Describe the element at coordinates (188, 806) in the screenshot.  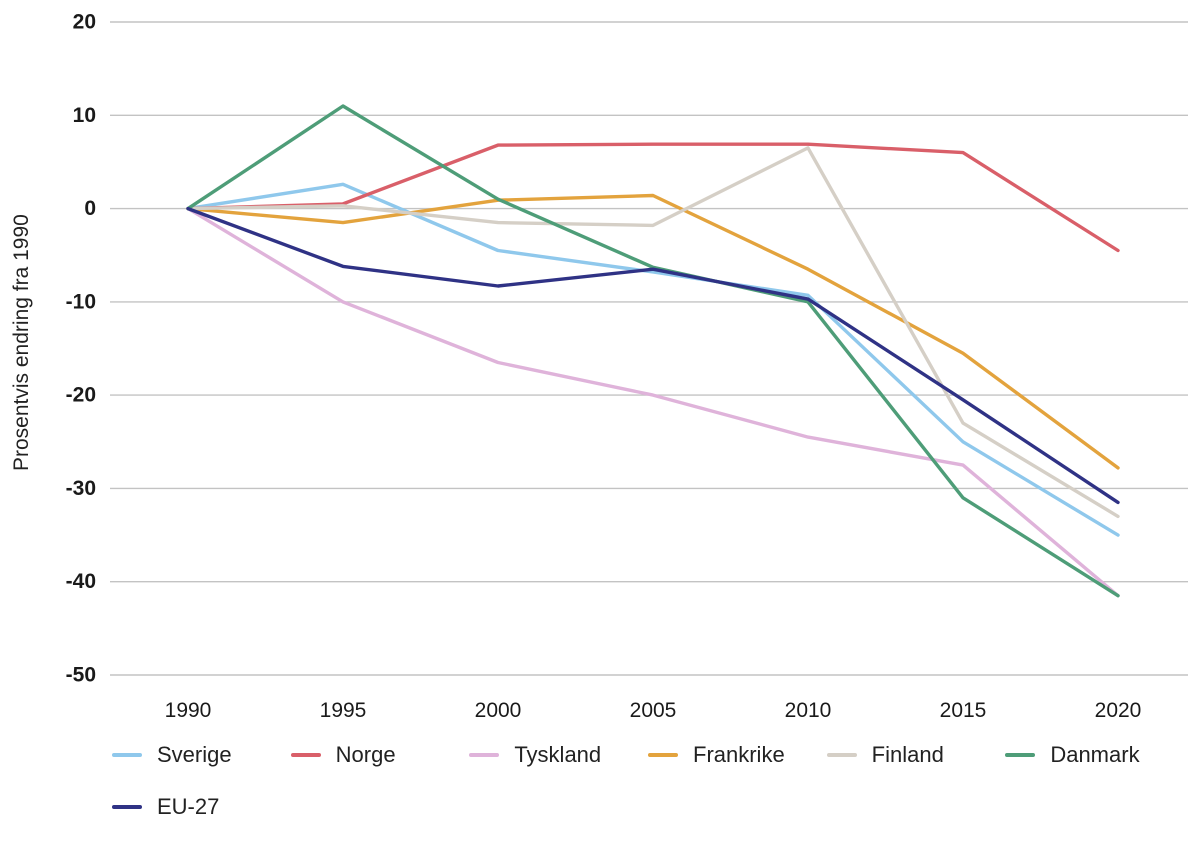
I see `legend-label: EU-27` at that location.